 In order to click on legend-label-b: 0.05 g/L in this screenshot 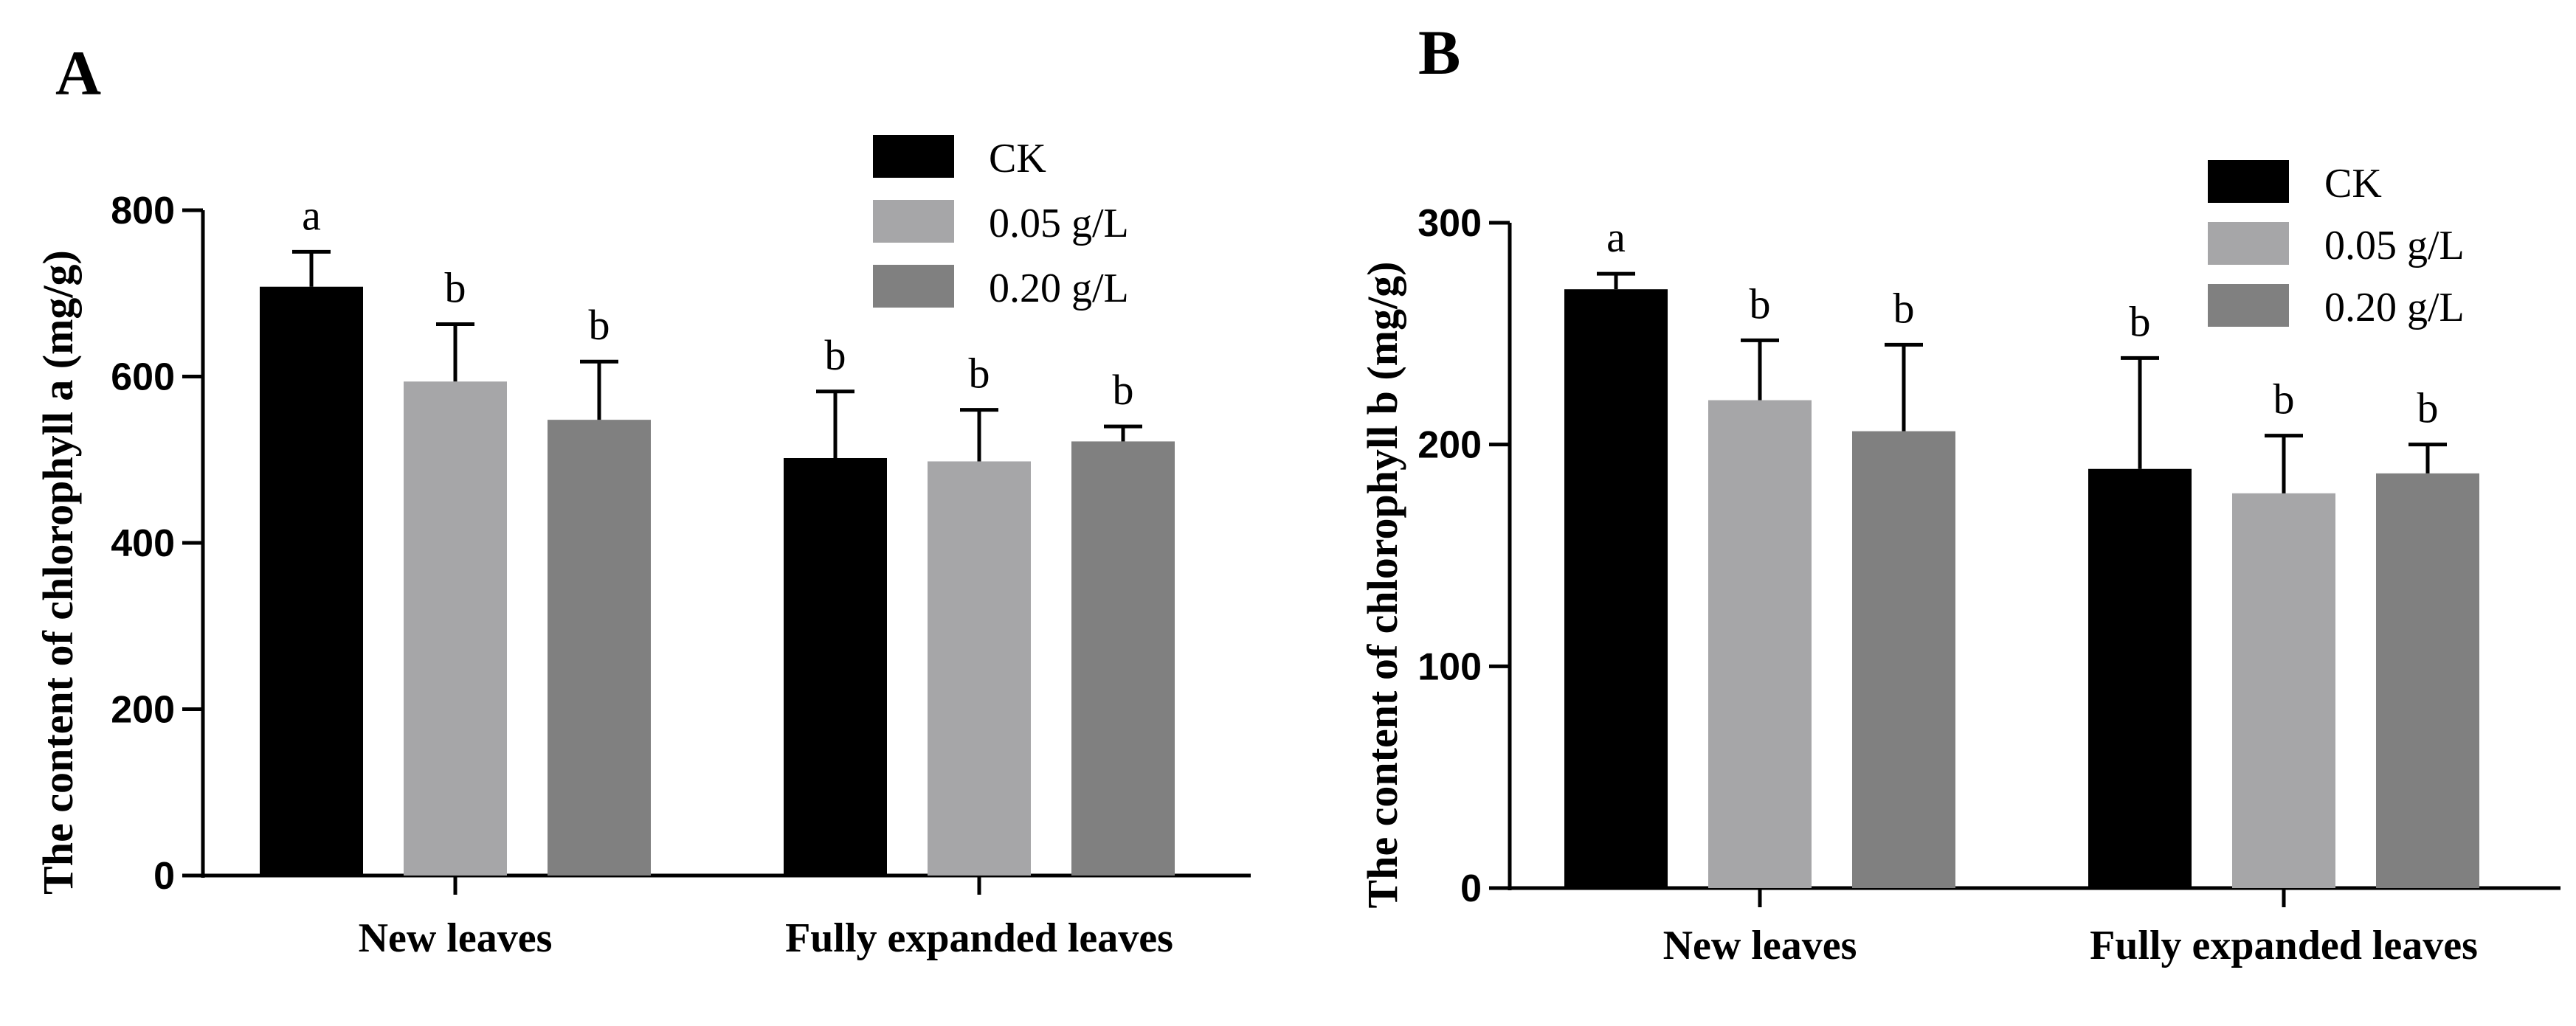, I will do `click(2394, 245)`.